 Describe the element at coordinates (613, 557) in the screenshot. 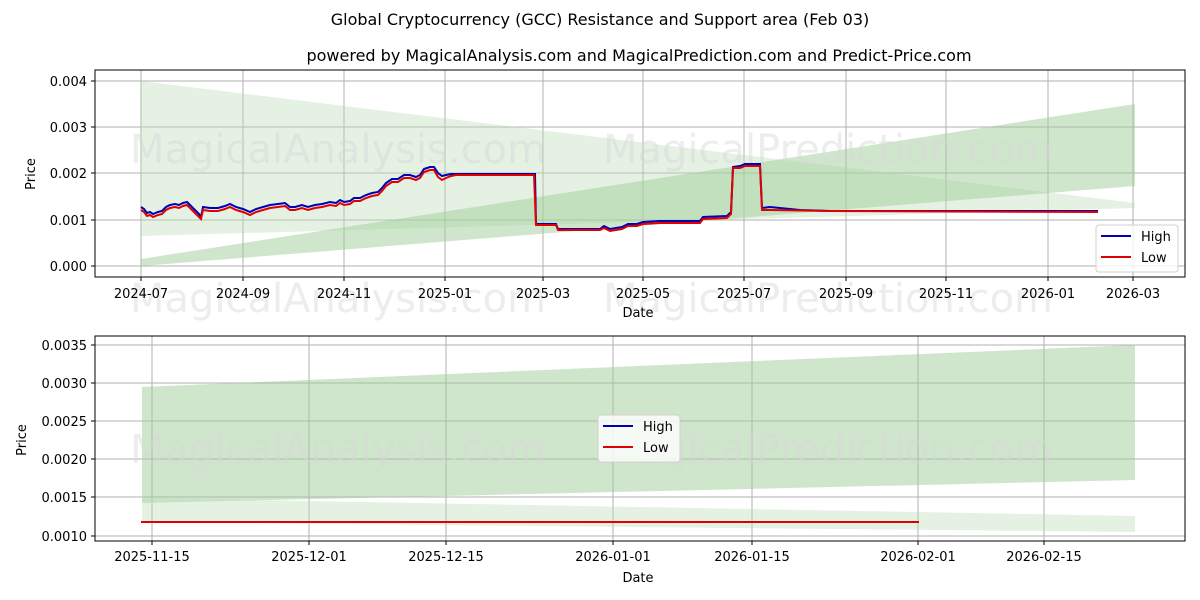

I see `bottom-x-tick: 2026-01-01` at that location.